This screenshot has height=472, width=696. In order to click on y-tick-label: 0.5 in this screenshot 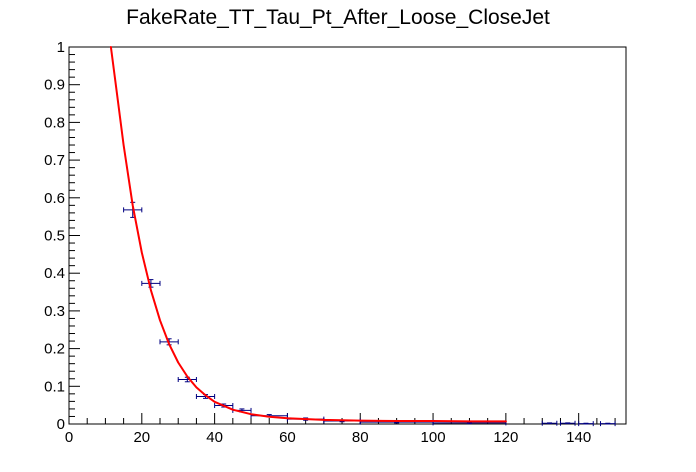, I will do `click(54, 236)`.